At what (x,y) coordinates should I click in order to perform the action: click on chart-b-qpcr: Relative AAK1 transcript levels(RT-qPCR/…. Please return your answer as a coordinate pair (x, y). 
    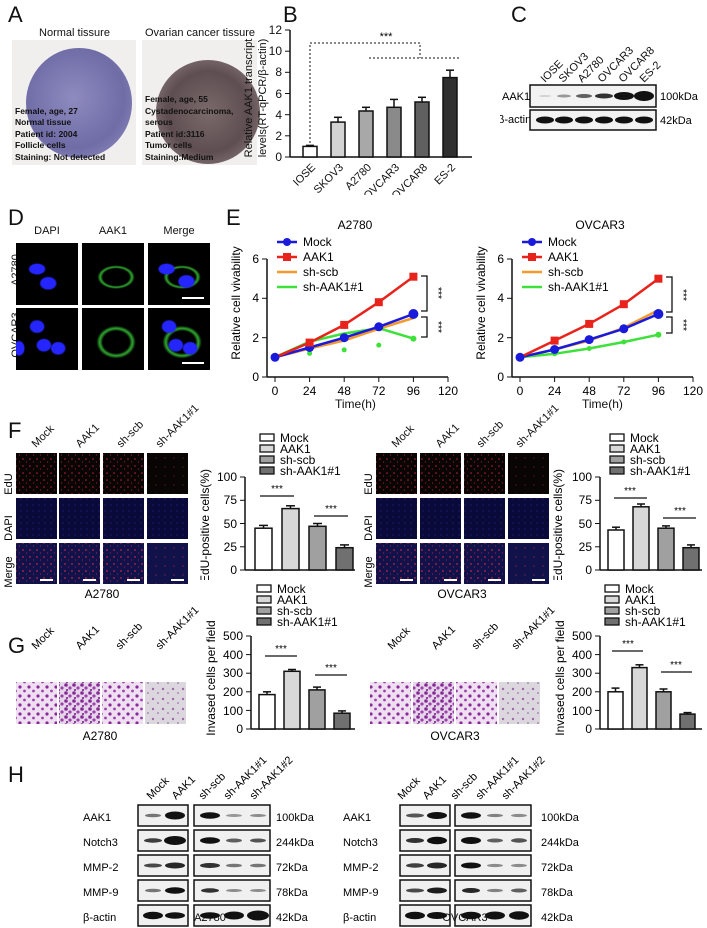
    Looking at the image, I should click on (357, 109).